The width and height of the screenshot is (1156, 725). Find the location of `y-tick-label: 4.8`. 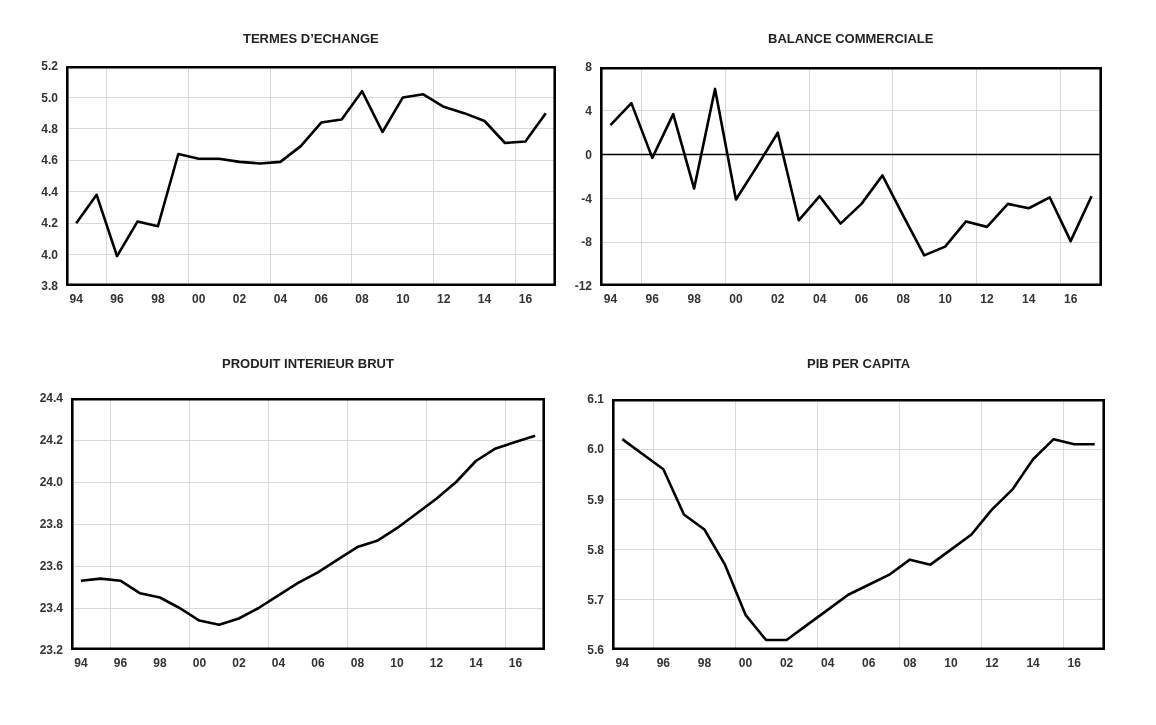

y-tick-label: 4.8 is located at coordinates (50, 129).